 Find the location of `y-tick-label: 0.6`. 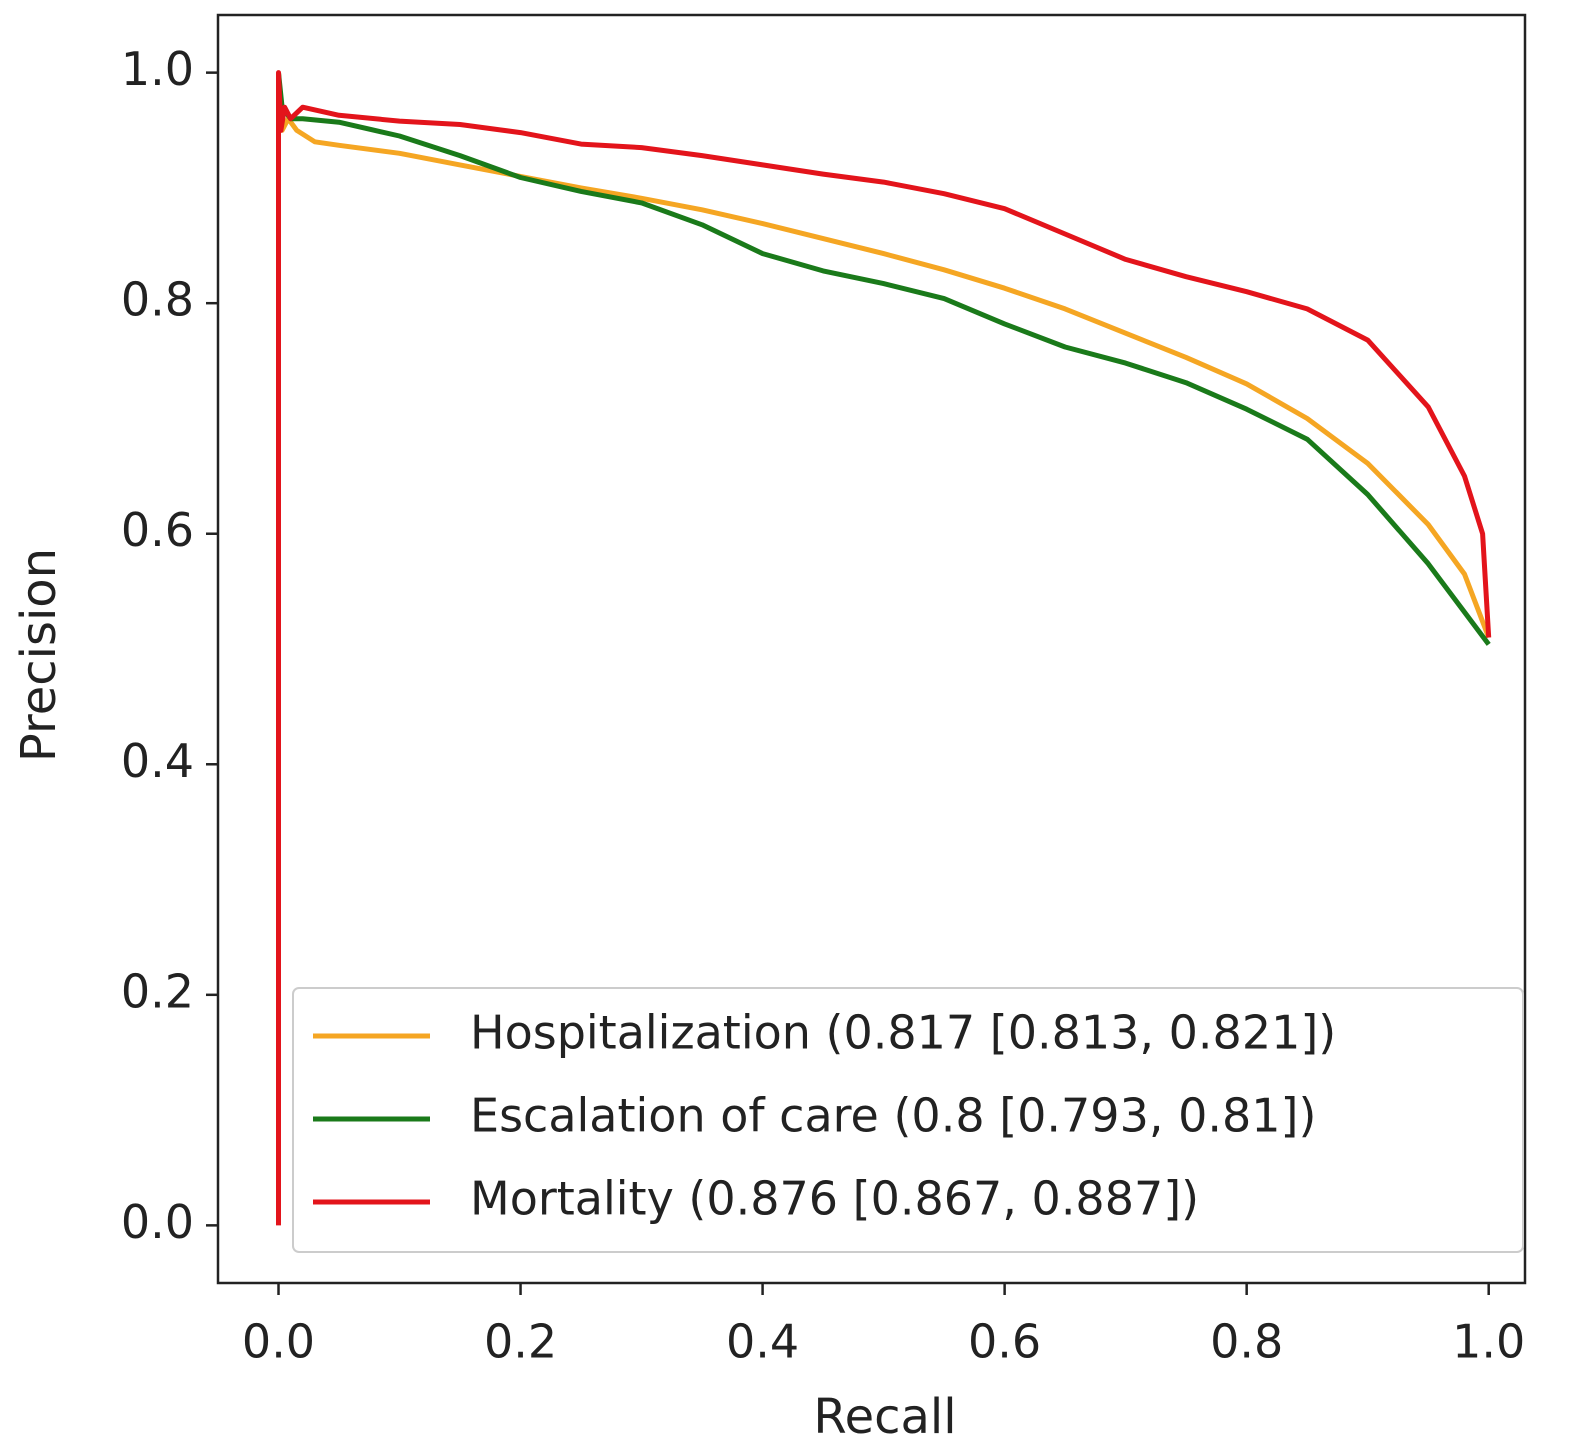

y-tick-label: 0.6 is located at coordinates (157, 530).